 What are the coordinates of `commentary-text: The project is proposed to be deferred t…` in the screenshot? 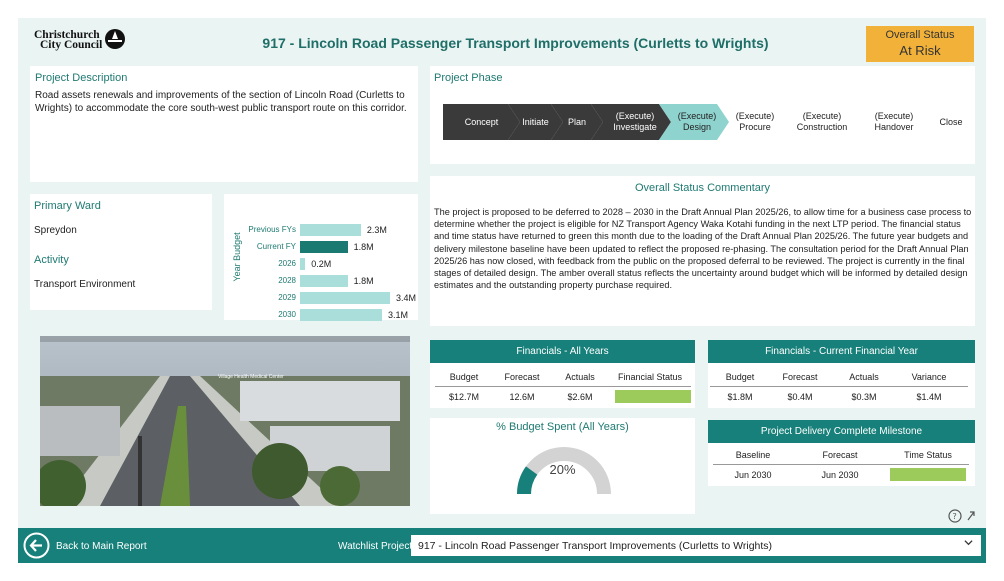 It's located at (703, 249).